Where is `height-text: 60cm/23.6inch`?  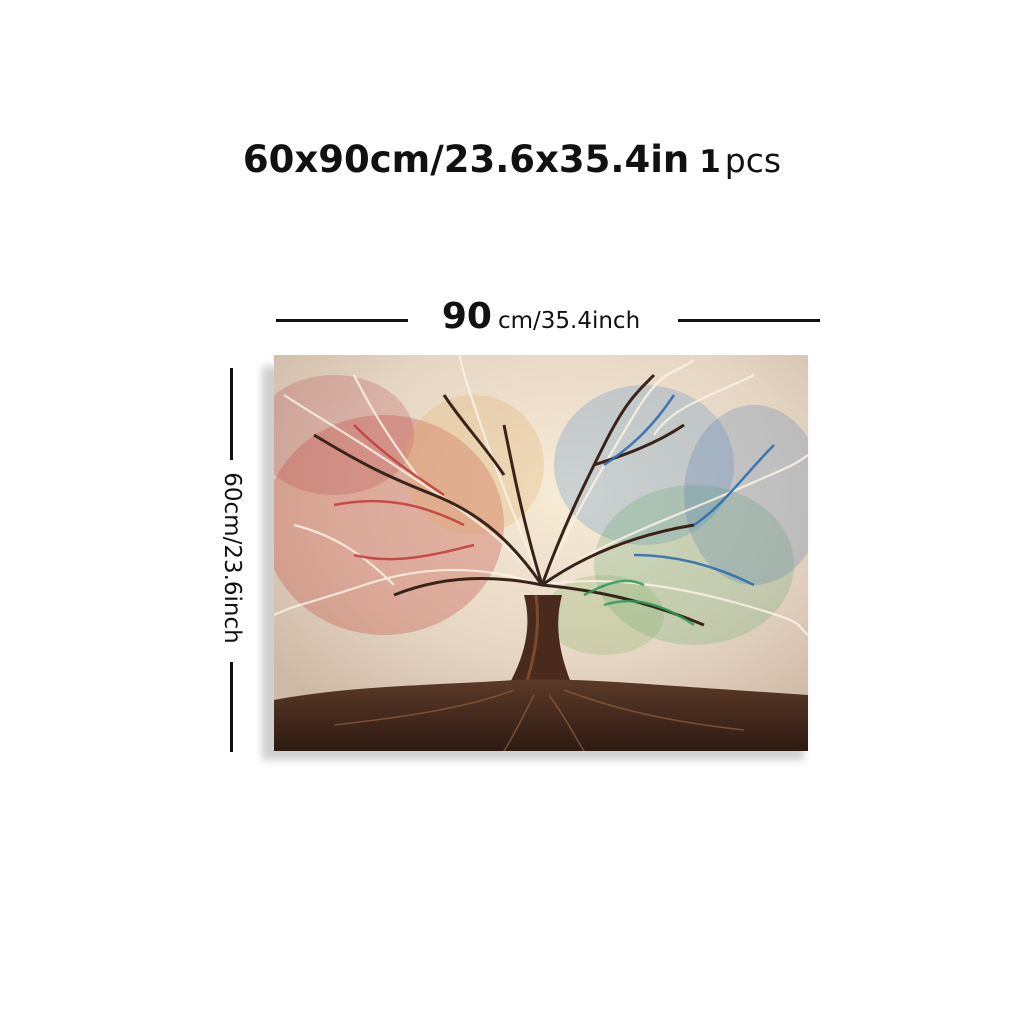 height-text: 60cm/23.6inch is located at coordinates (232, 558).